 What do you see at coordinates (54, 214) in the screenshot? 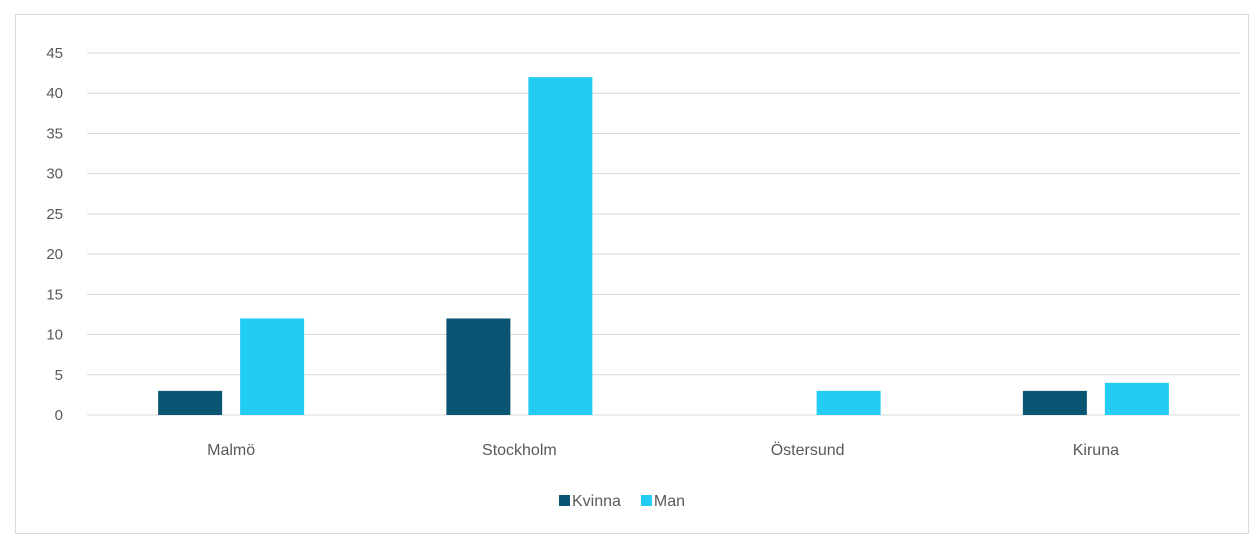
I see `y-tick-label: 25` at bounding box center [54, 214].